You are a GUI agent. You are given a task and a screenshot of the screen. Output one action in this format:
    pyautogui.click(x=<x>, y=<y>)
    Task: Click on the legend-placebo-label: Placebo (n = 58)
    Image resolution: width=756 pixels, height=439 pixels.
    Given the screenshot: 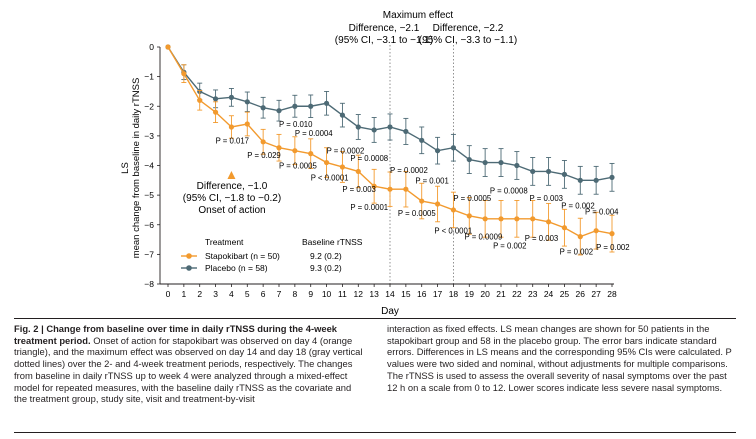 What is the action you would take?
    pyautogui.click(x=236, y=268)
    